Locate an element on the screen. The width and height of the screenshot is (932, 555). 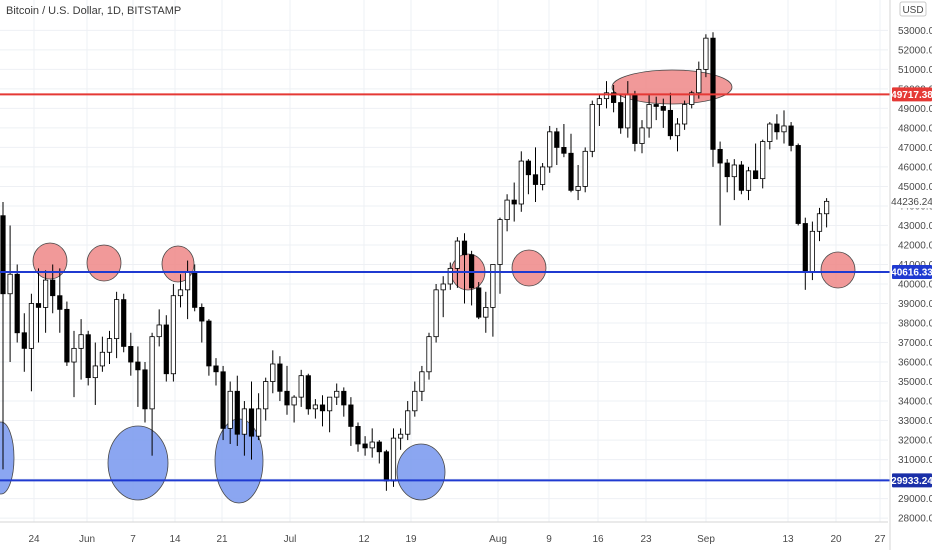
x-tick-label: Jun is located at coordinates (87, 539).